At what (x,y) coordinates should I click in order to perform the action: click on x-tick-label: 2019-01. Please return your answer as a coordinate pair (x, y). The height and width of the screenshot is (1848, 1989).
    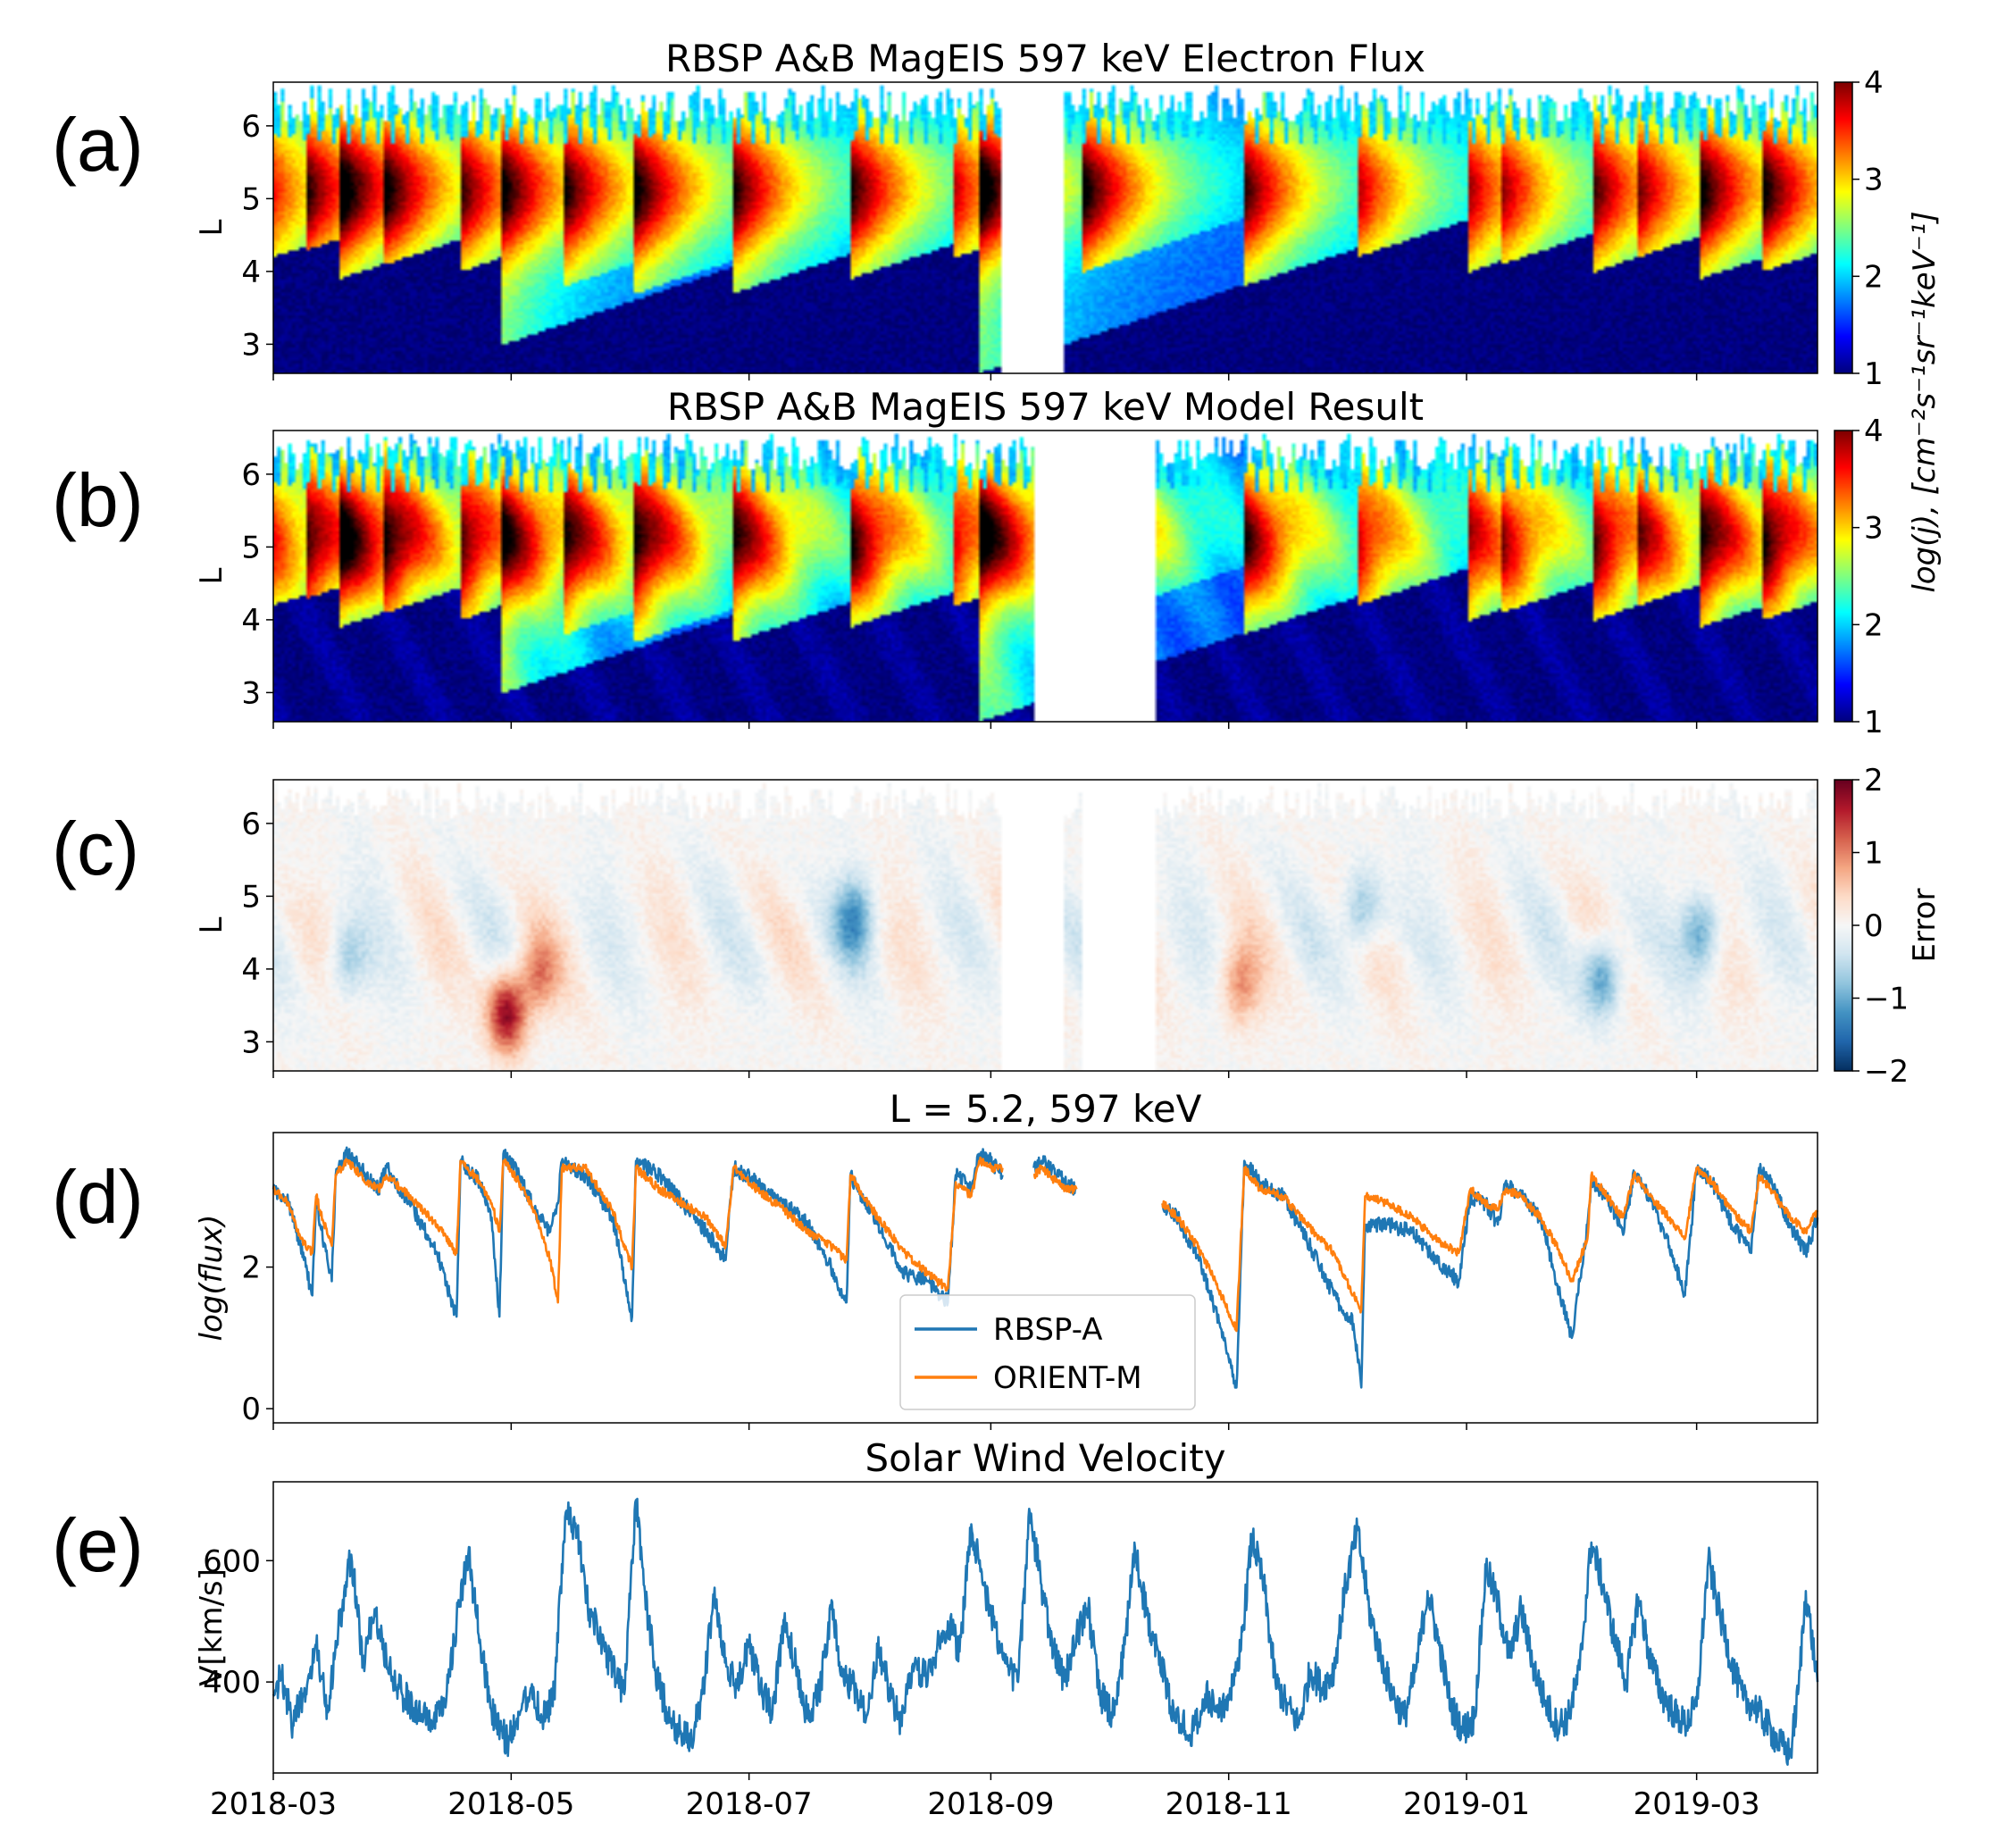
    Looking at the image, I should click on (1467, 1804).